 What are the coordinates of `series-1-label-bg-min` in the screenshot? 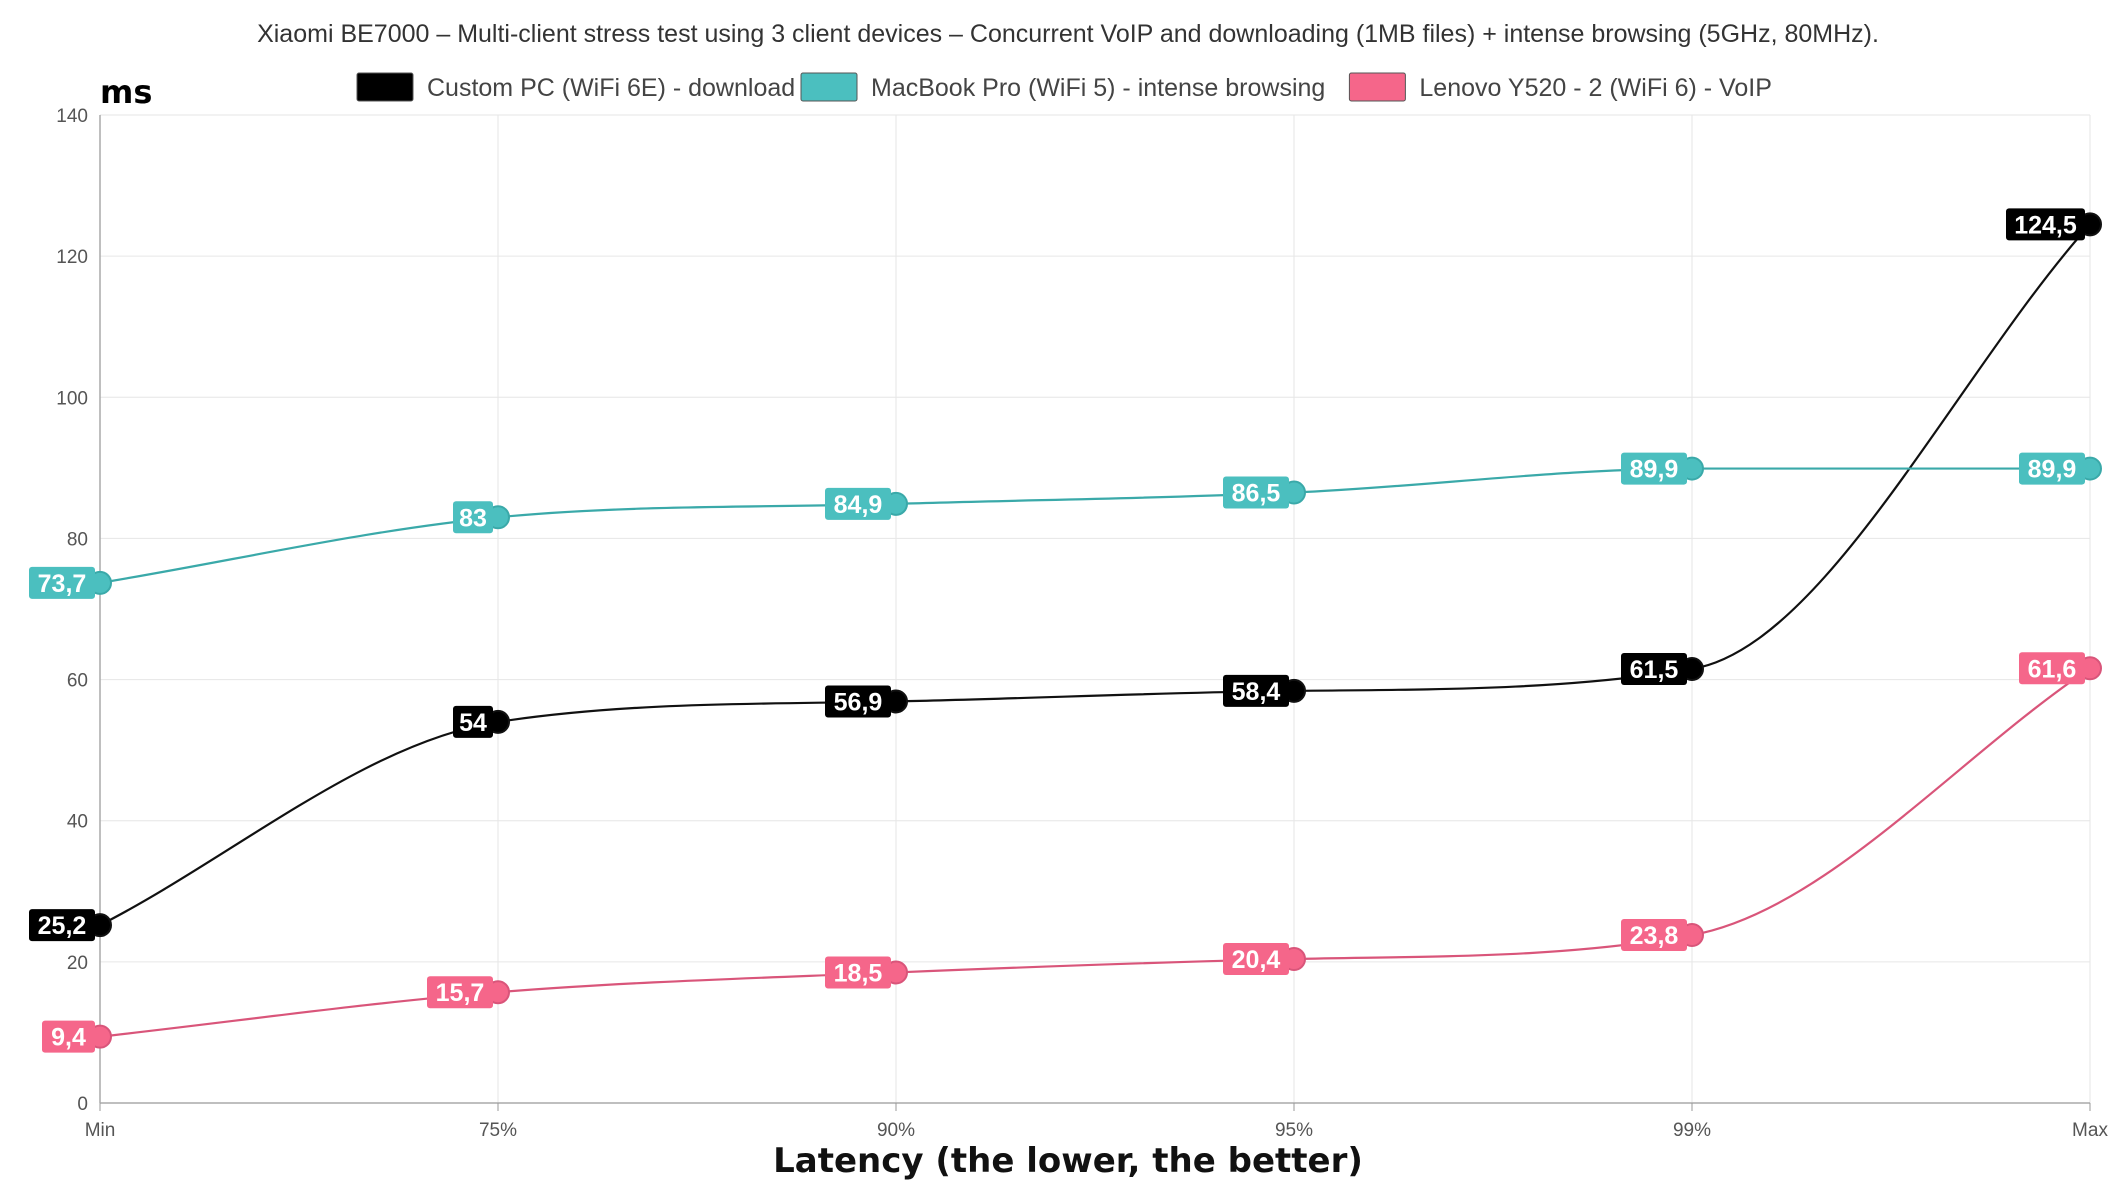 It's located at (62, 925).